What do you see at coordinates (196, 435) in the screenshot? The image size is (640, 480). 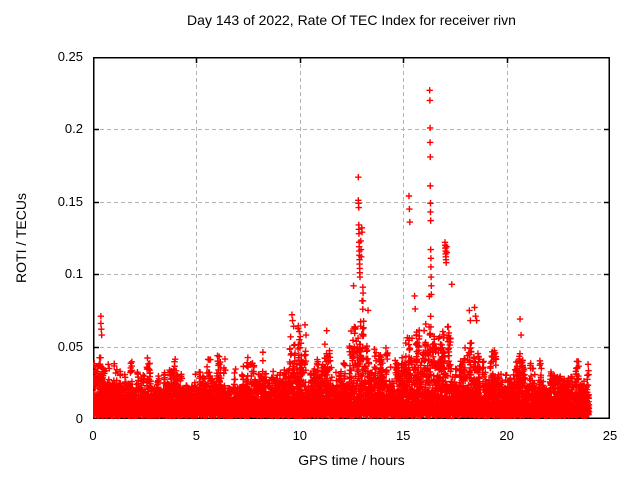 I see `x-tick-label: 5` at bounding box center [196, 435].